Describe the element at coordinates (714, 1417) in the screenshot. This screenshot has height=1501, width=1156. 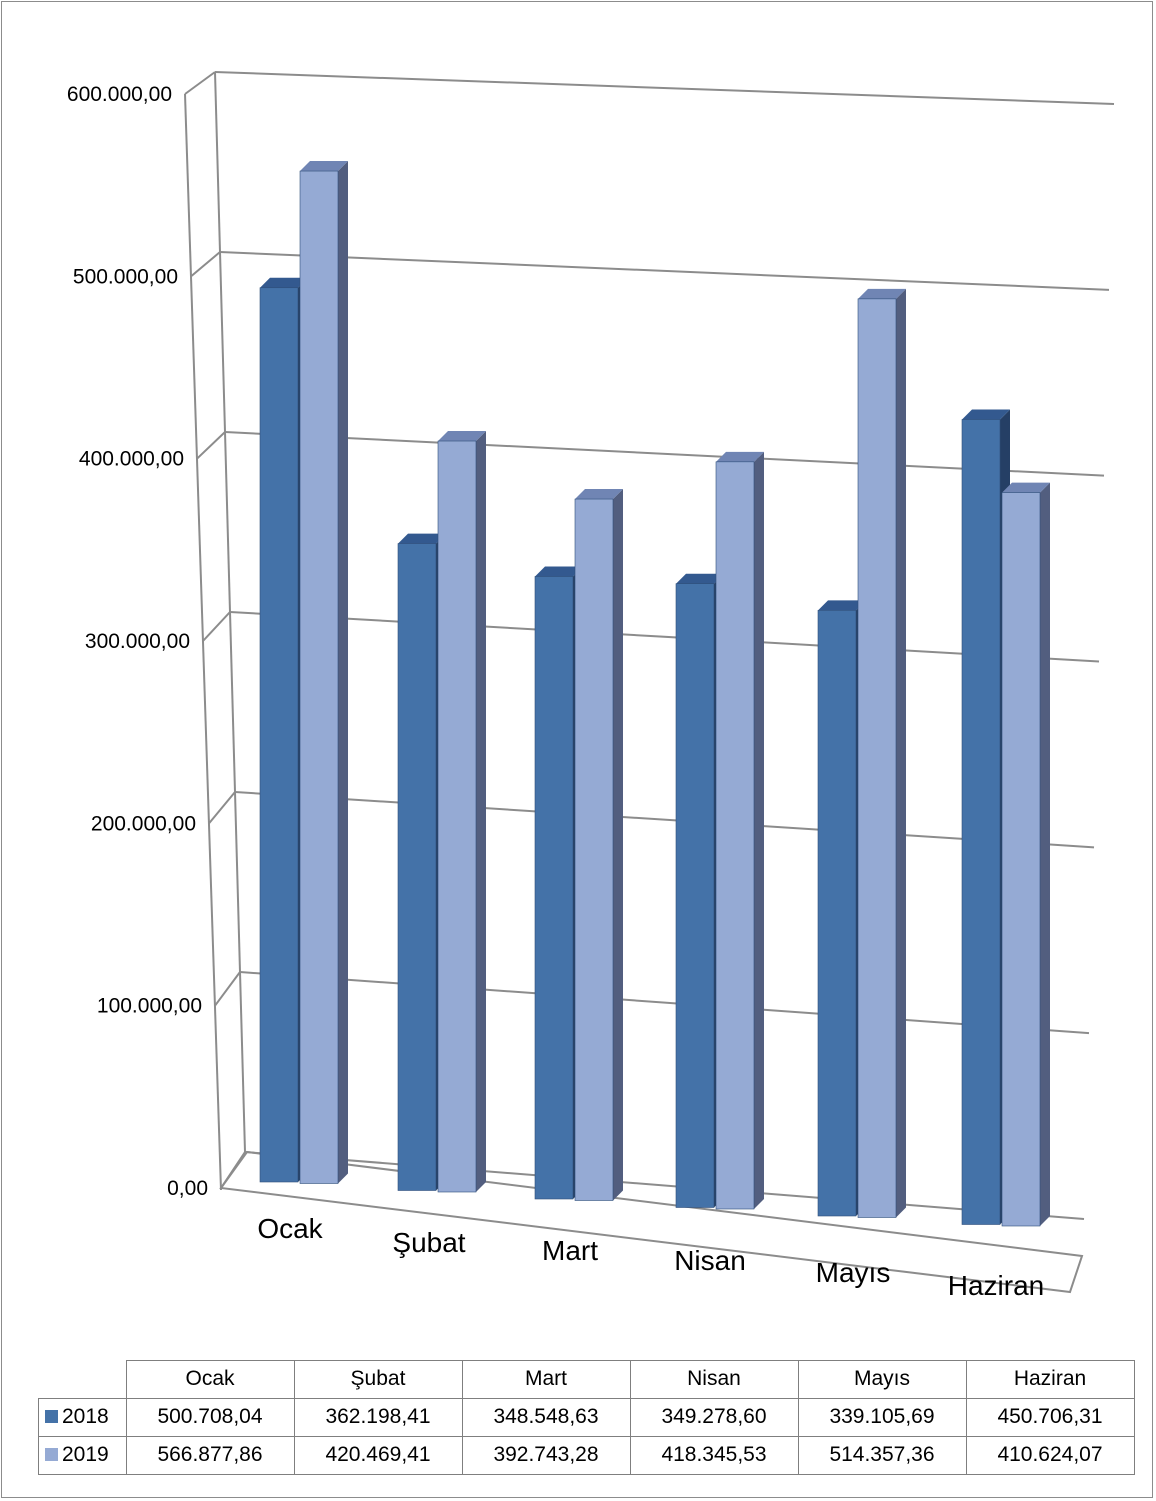
I see `table-cell: 349.278,60` at that location.